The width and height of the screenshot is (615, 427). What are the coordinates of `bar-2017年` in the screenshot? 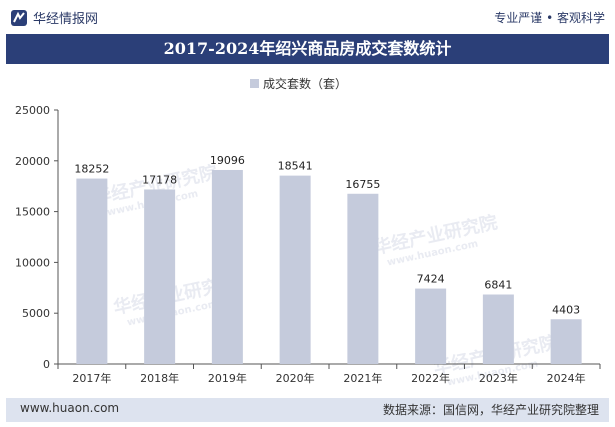 It's located at (92, 271).